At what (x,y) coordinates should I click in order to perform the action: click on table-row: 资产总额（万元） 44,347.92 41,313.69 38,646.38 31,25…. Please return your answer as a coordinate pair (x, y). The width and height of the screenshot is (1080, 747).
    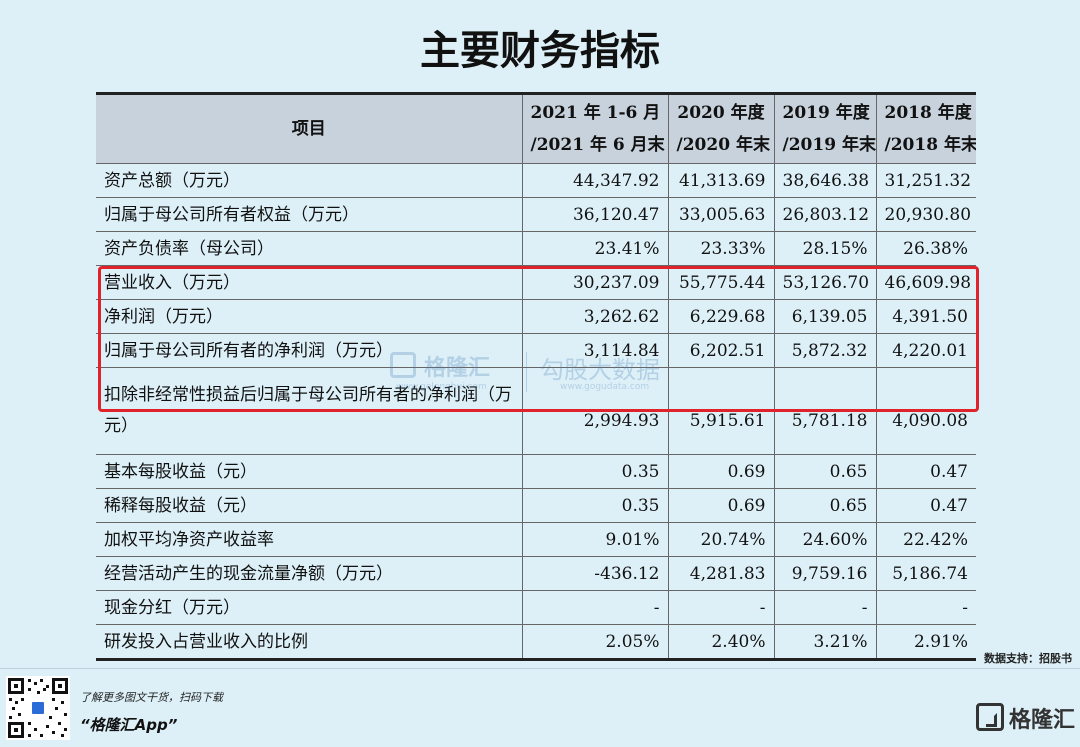
    Looking at the image, I should click on (536, 180).